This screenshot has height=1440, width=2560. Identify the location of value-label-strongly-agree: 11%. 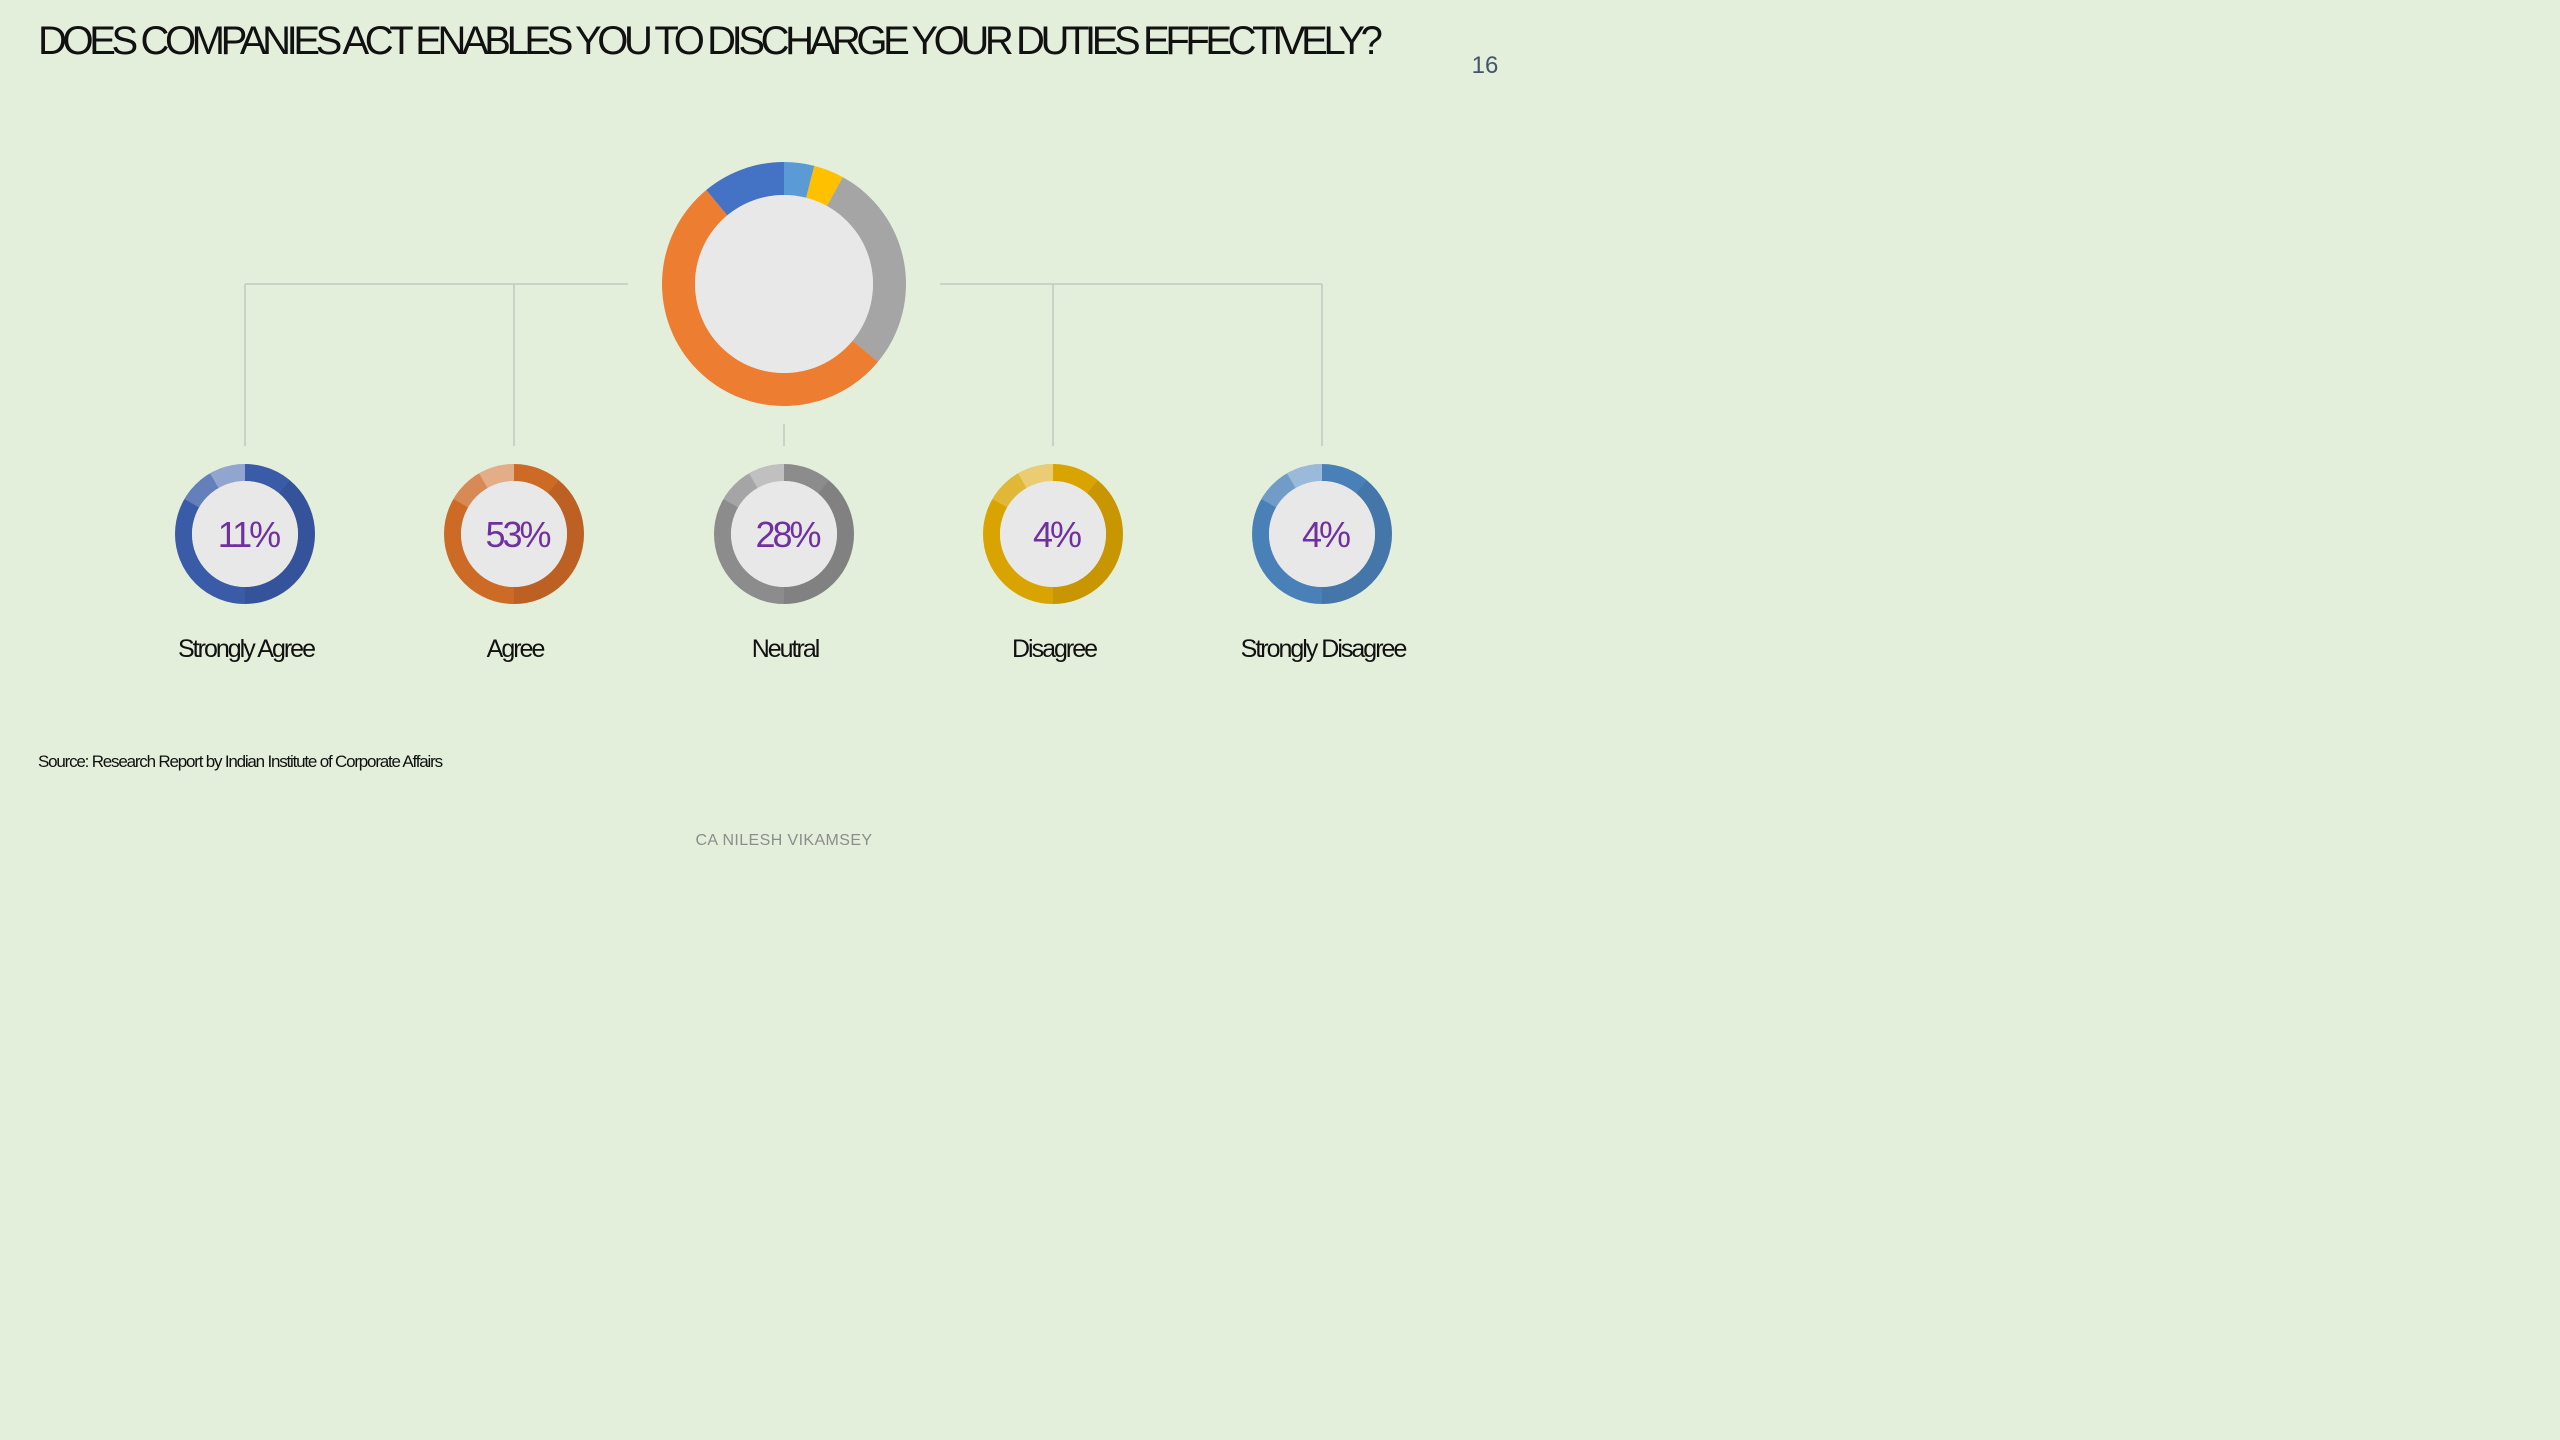
(249, 534).